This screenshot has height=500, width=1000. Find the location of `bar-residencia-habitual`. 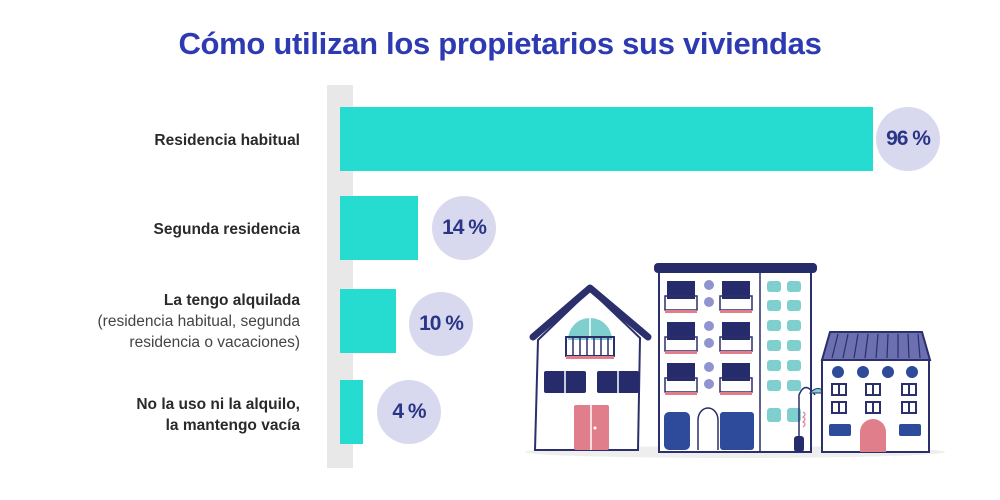

bar-residencia-habitual is located at coordinates (606, 139).